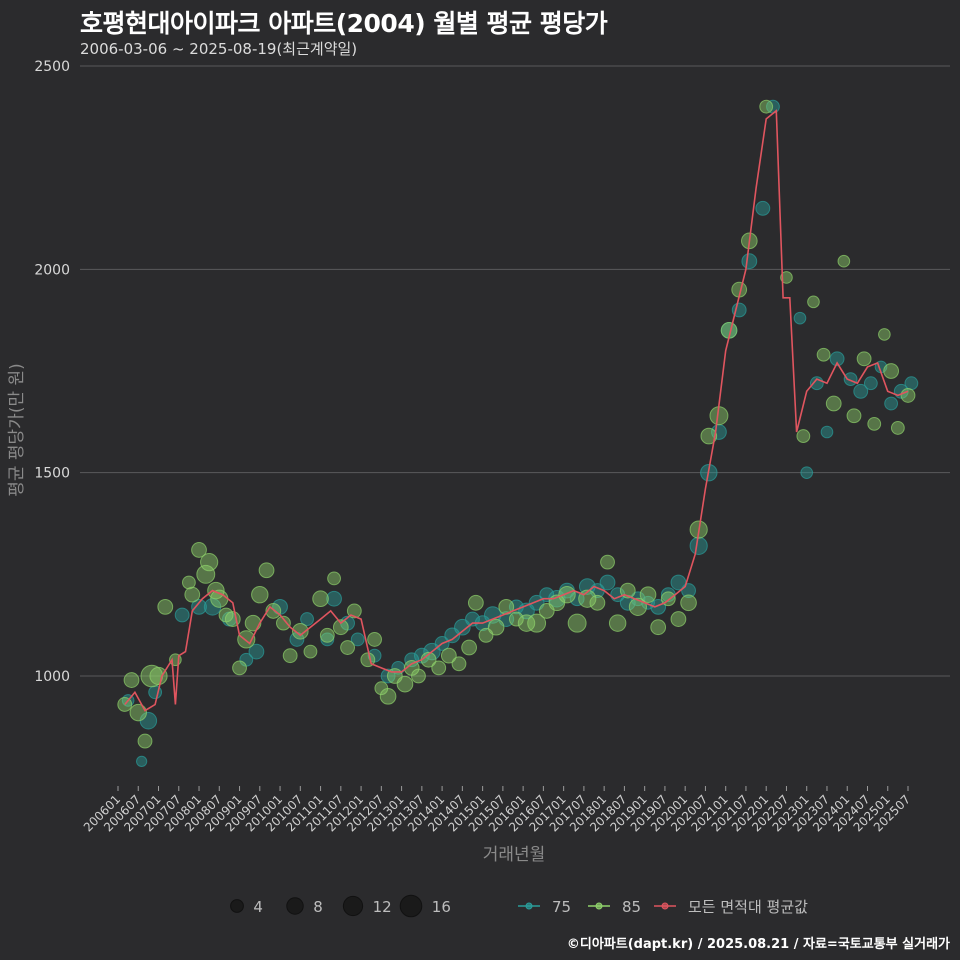  What do you see at coordinates (344, 23) in the screenshot?
I see `chart-title: 호평현대아이파크 아파트(2004) 월별 평균 평당가` at bounding box center [344, 23].